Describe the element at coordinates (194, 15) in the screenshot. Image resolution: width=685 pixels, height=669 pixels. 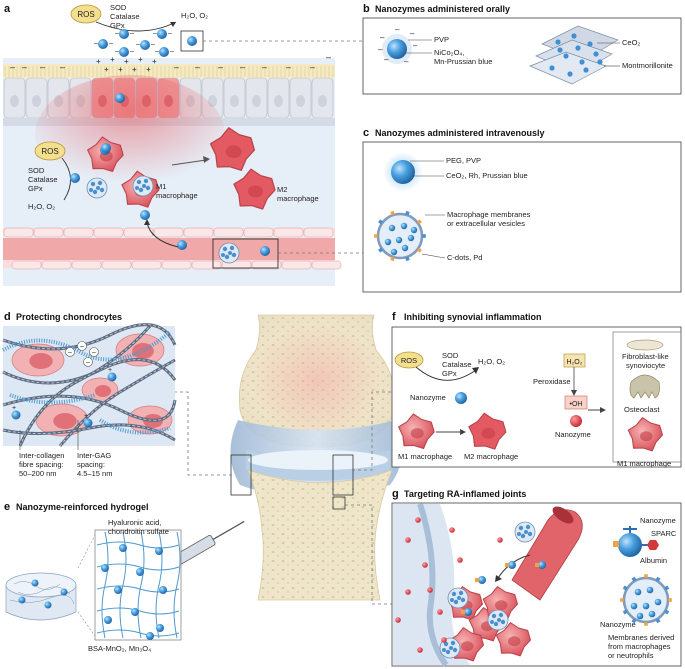
I see `ros-products: H₂O, O₂` at that location.